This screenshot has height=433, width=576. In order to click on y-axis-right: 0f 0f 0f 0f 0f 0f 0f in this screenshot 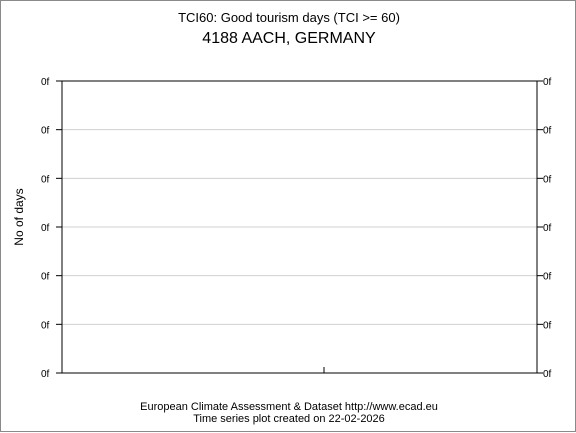, I will do `click(544, 228)`.